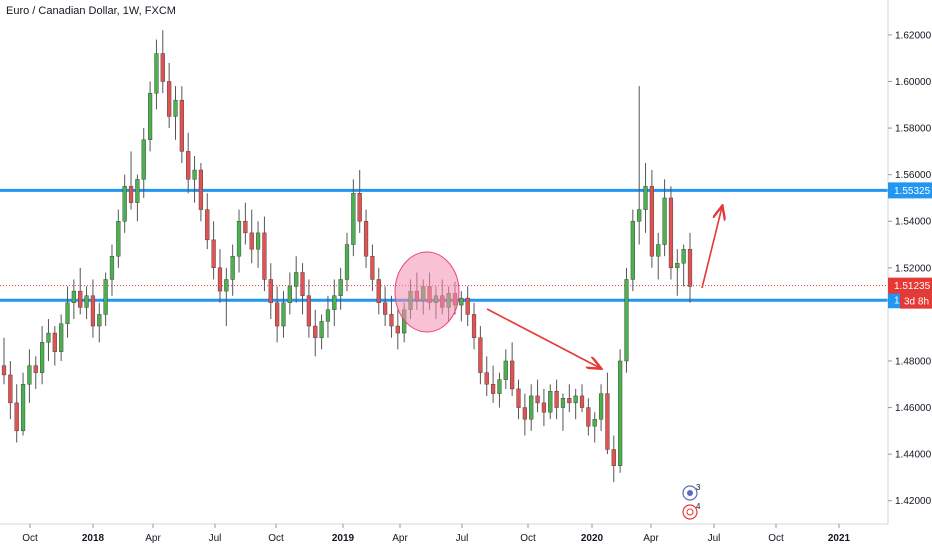  I want to click on y-tick-label: 1.60000, so click(913, 82).